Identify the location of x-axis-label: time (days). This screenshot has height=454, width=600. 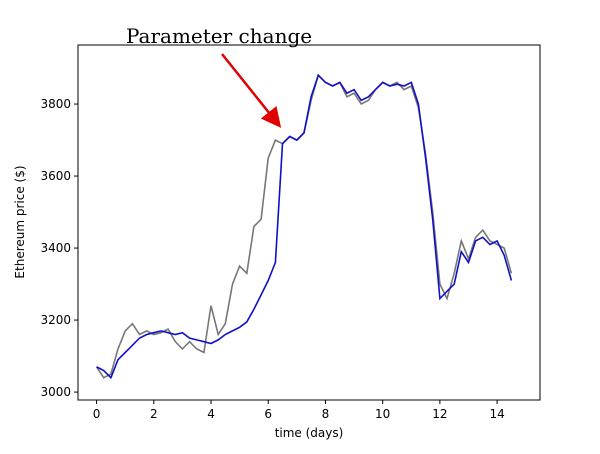
(309, 433).